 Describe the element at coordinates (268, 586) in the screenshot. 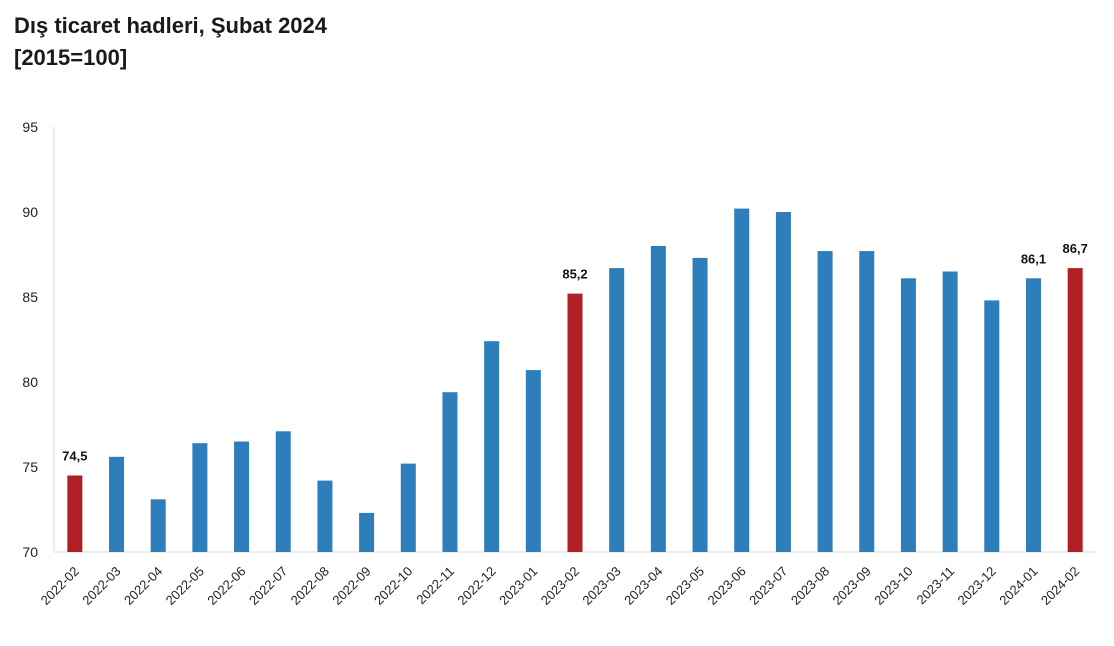

I see `x-tick-label: 2022-07` at that location.